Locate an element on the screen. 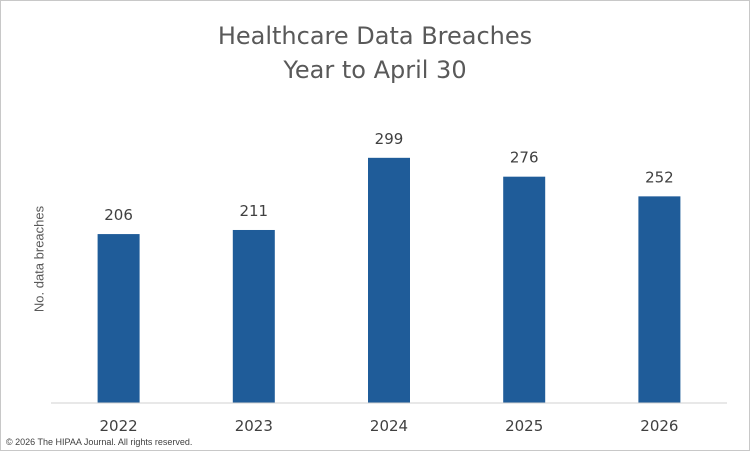 This screenshot has width=750, height=451. bar-2026 is located at coordinates (659, 299).